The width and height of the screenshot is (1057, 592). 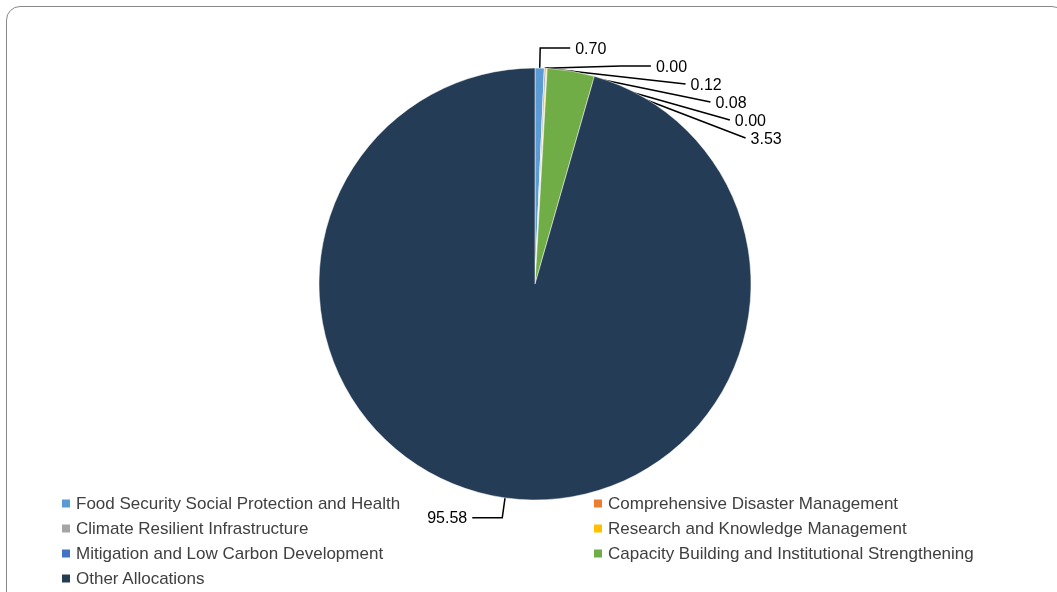 I want to click on legend-label: Capacity Building and Institutional Strengthening, so click(x=791, y=553).